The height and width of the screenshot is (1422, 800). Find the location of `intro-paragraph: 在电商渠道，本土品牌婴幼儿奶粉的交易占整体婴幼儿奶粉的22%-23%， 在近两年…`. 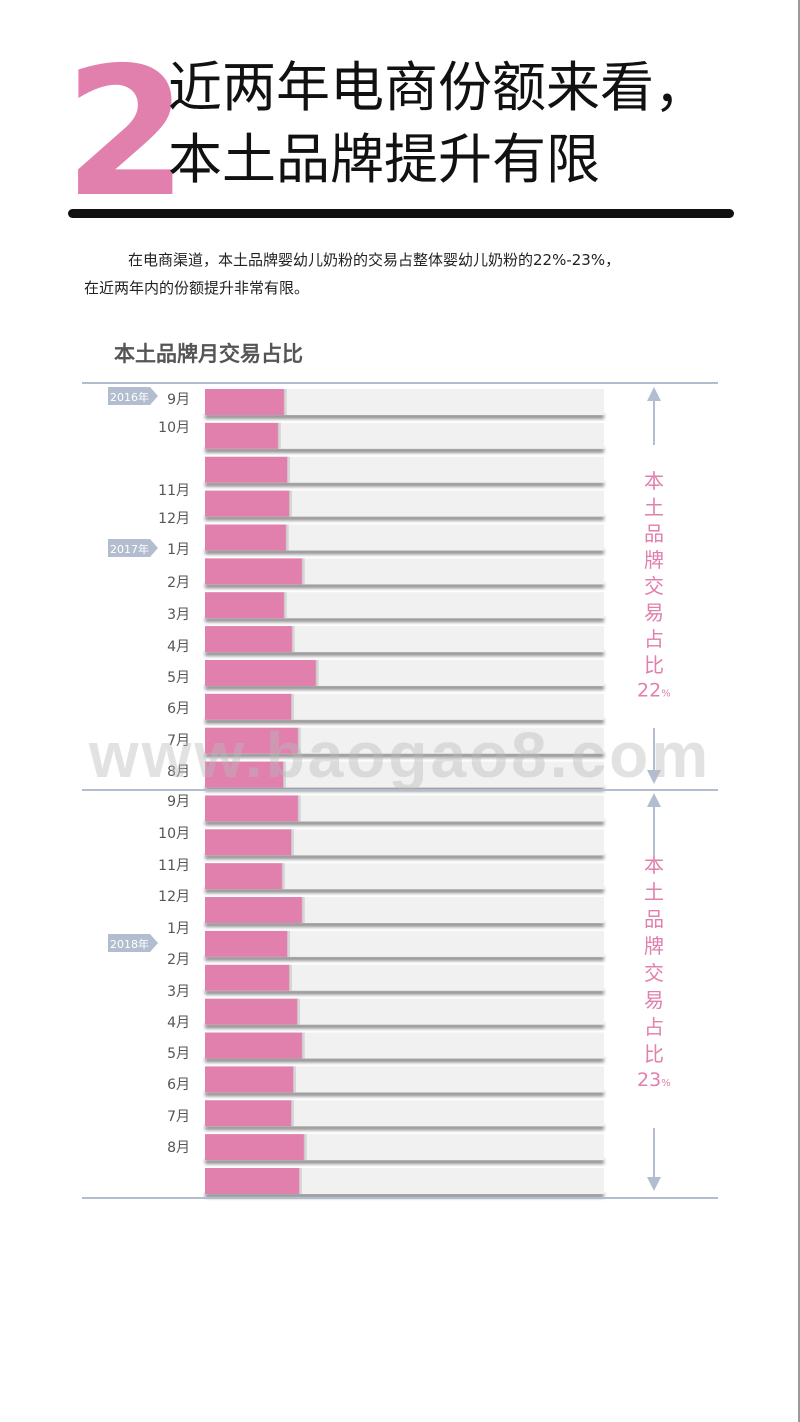

intro-paragraph: 在电商渠道，本土品牌婴幼儿奶粉的交易占整体婴幼儿奶粉的22%-23%， 在近两年… is located at coordinates (404, 274).